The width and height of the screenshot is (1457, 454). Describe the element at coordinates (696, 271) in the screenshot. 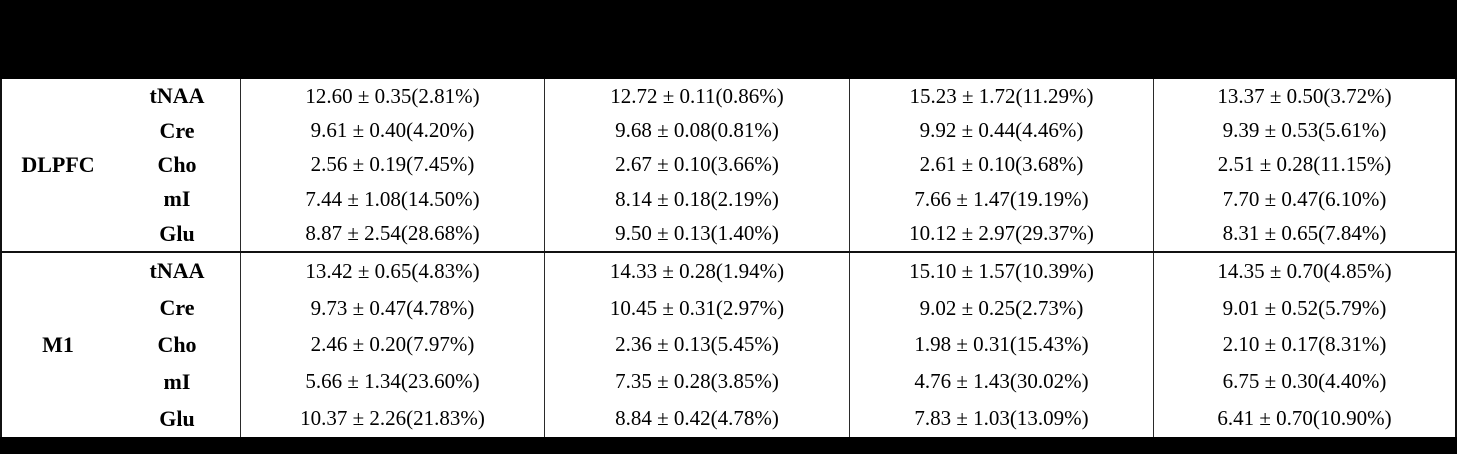

I see `value-cell: 14.33 ± 0.28(1.94%)` at that location.